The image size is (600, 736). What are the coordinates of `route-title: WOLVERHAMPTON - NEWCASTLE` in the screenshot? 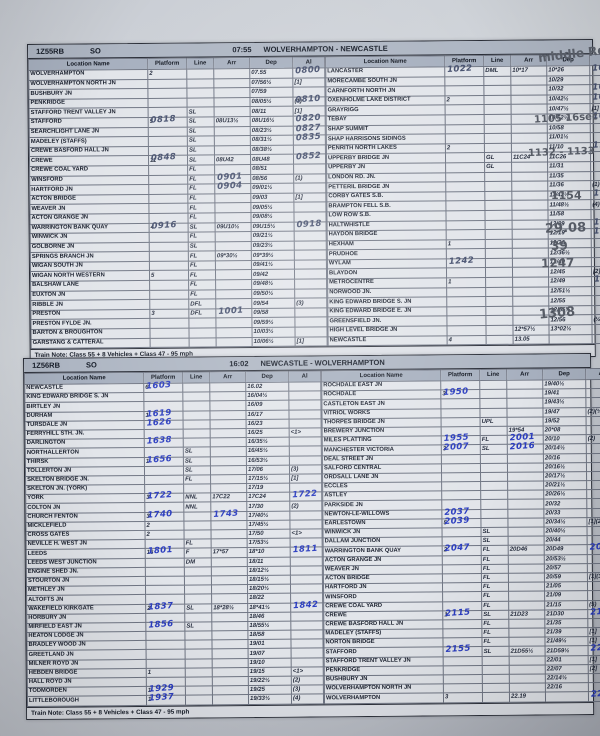 It's located at (325, 48).